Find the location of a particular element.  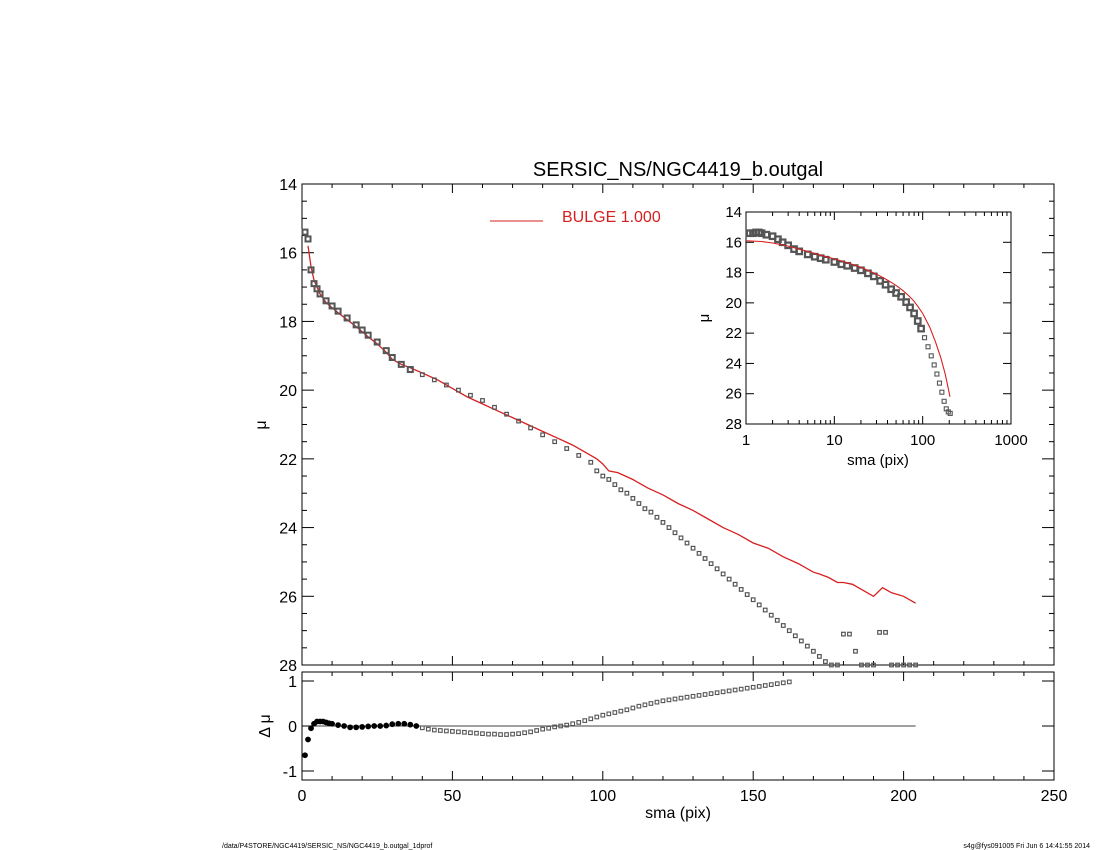

main-y-axis-label: μ is located at coordinates (261, 424).